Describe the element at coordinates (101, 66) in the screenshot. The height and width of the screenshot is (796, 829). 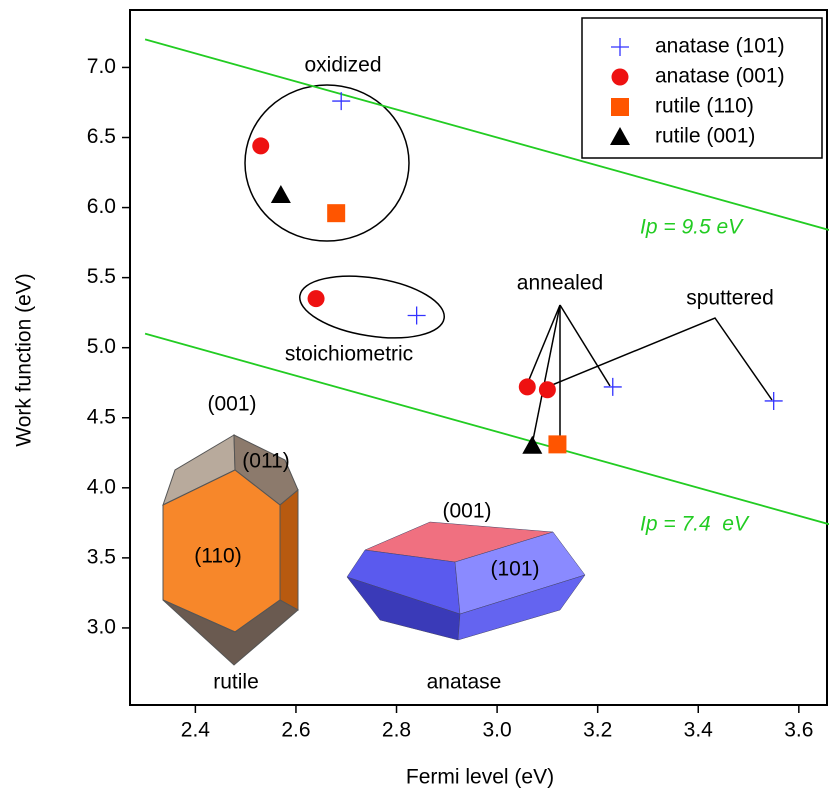
I see `y-tick-label: 7.0` at that location.